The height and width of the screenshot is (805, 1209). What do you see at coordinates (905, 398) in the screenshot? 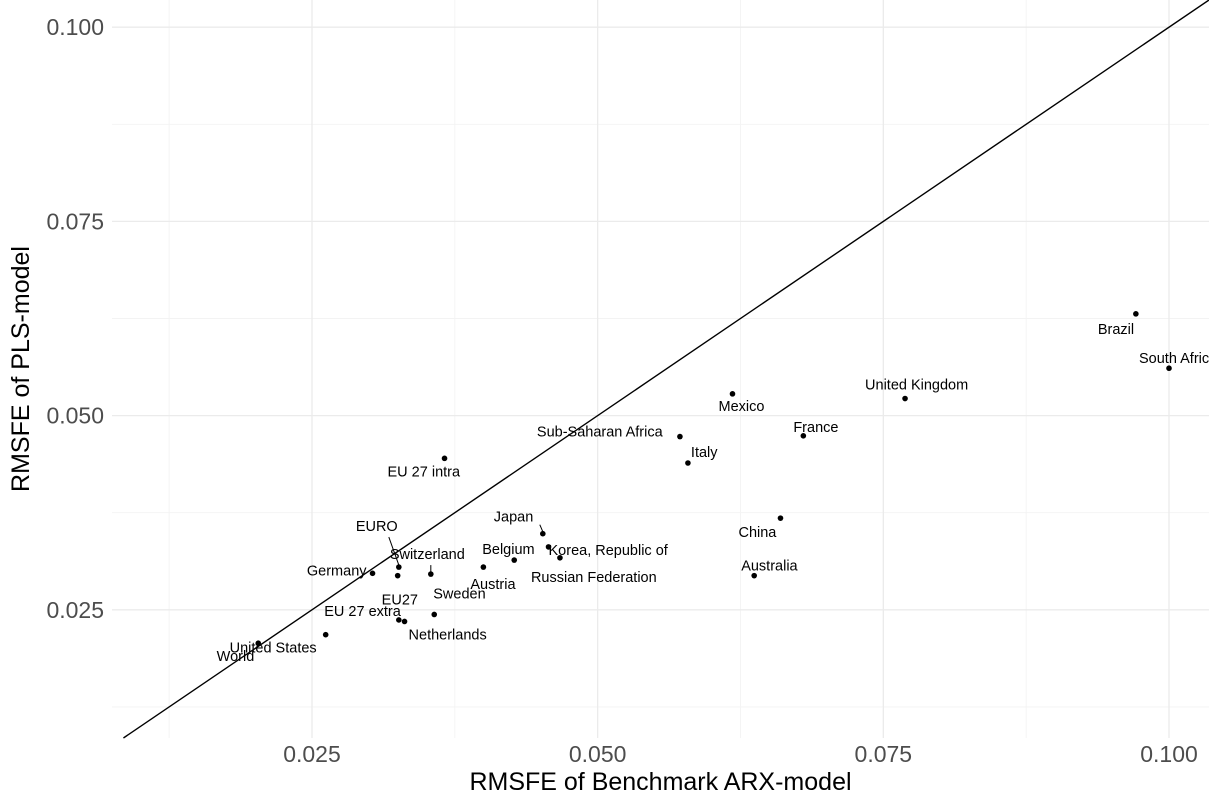
I see `point-united-kingdom` at bounding box center [905, 398].